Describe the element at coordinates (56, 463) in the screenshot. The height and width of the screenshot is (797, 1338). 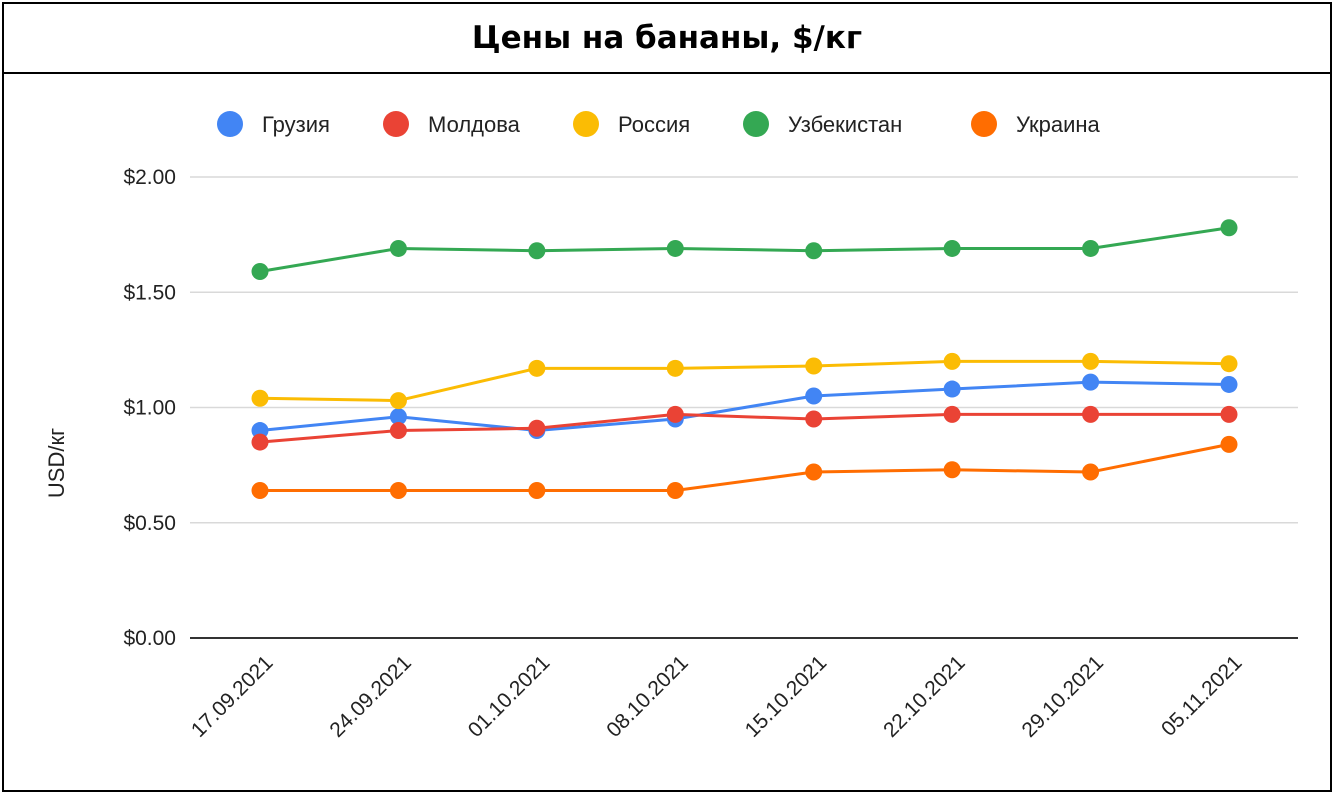
I see `y-axis-title: USD/кг` at that location.